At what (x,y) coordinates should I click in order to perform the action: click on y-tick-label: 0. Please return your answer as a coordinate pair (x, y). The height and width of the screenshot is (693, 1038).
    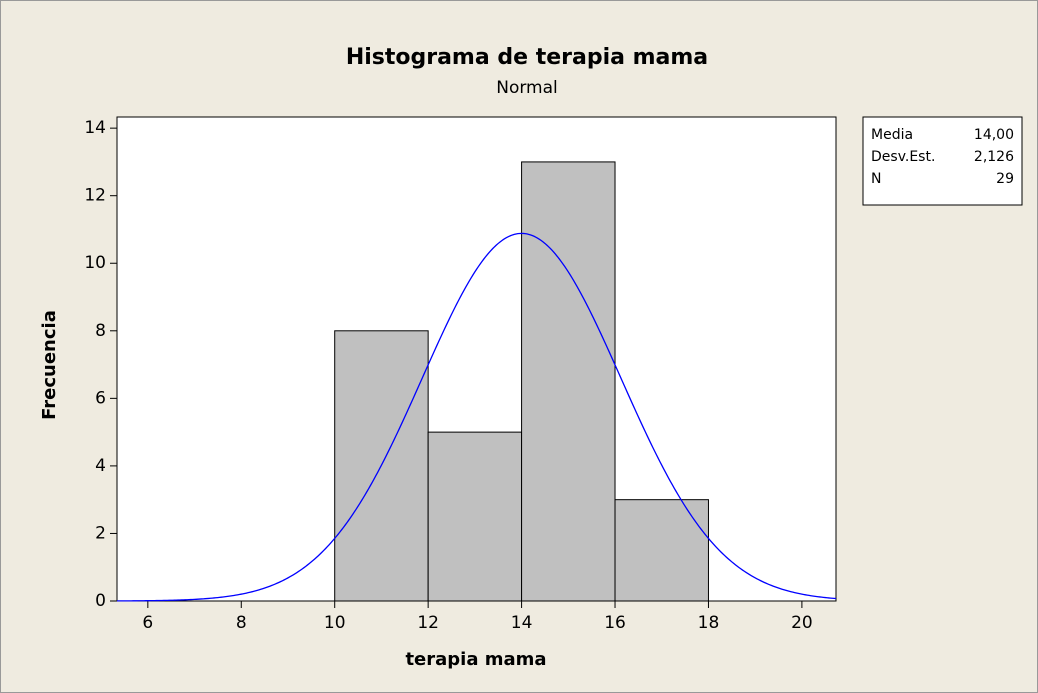
    Looking at the image, I should click on (100, 601).